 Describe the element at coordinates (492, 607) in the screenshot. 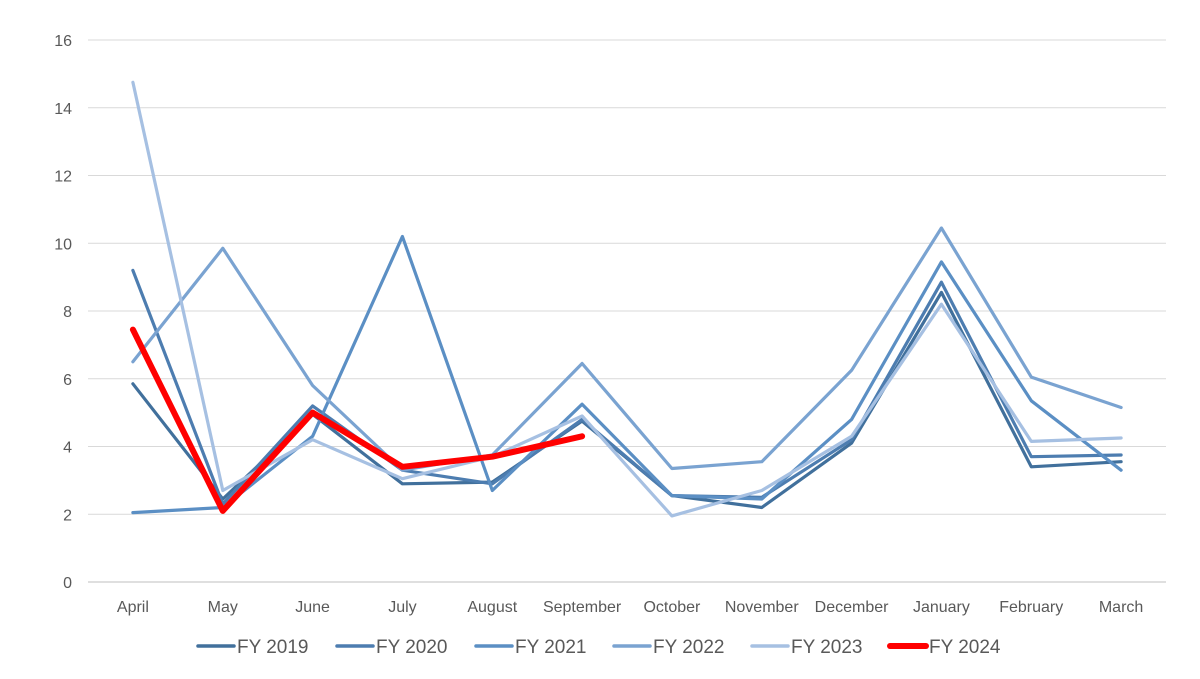

I see `x-tick-label: August` at that location.